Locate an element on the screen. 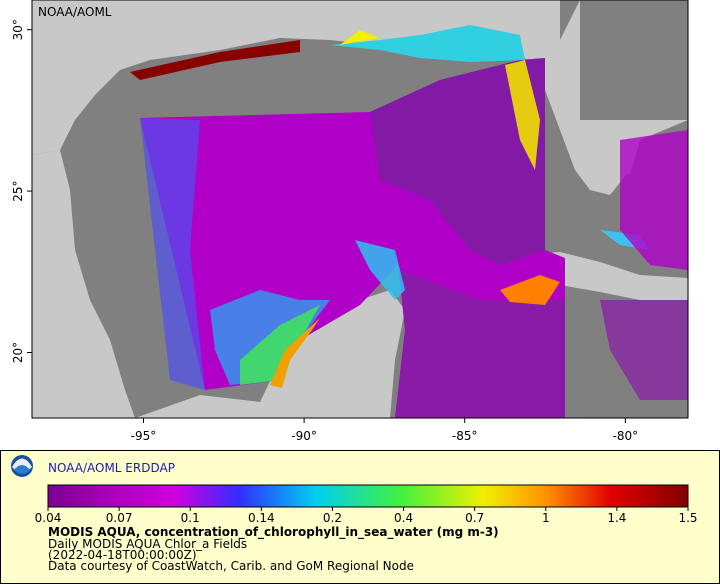 The height and width of the screenshot is (584, 720). colorbar-tick-label: 0.1 is located at coordinates (190, 518).